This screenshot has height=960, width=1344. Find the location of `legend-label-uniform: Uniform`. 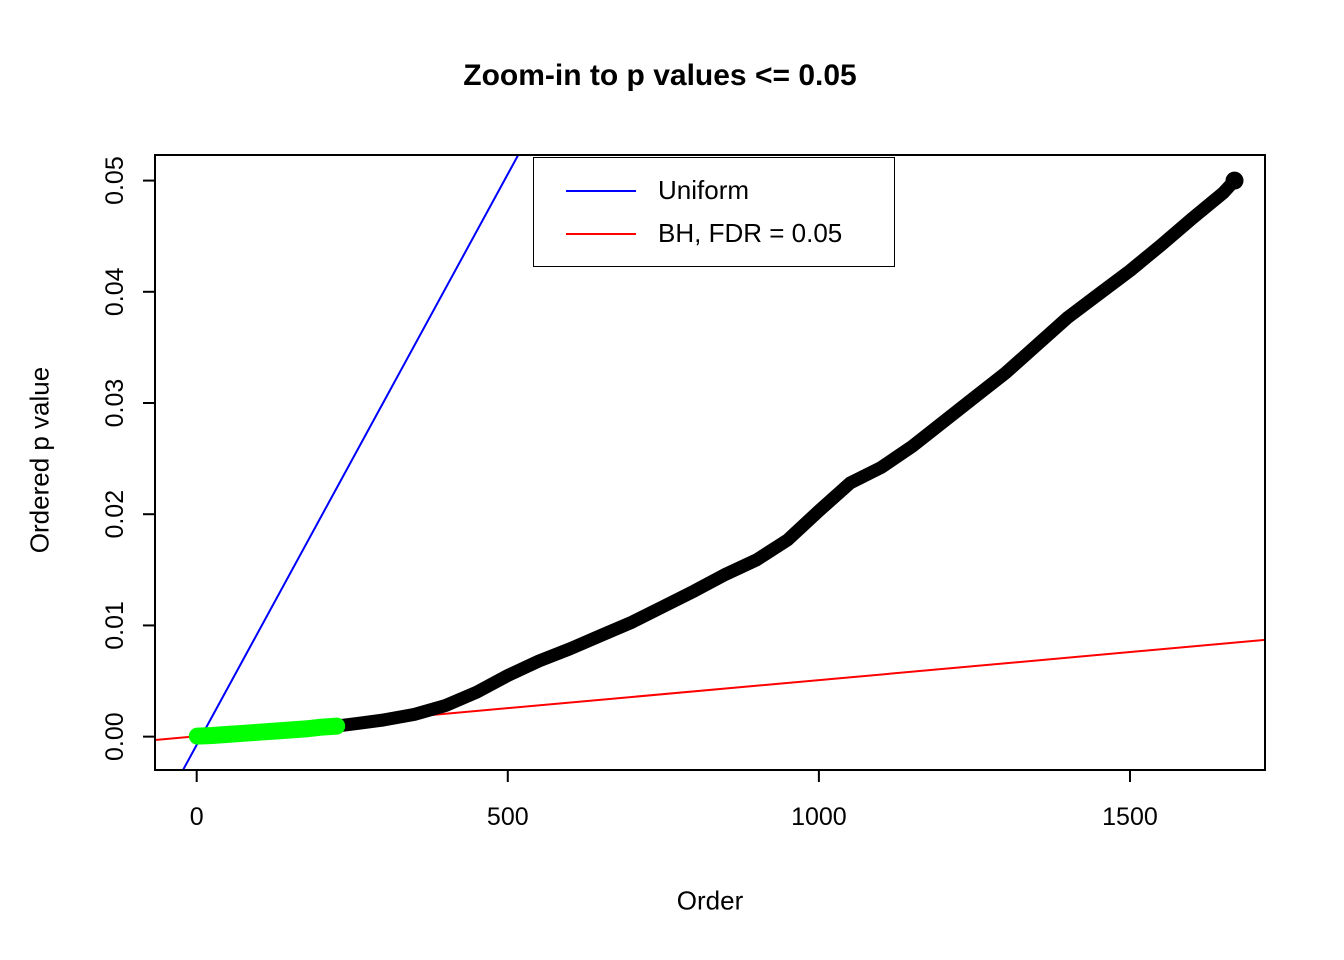

legend-label-uniform: Uniform is located at coordinates (704, 190).